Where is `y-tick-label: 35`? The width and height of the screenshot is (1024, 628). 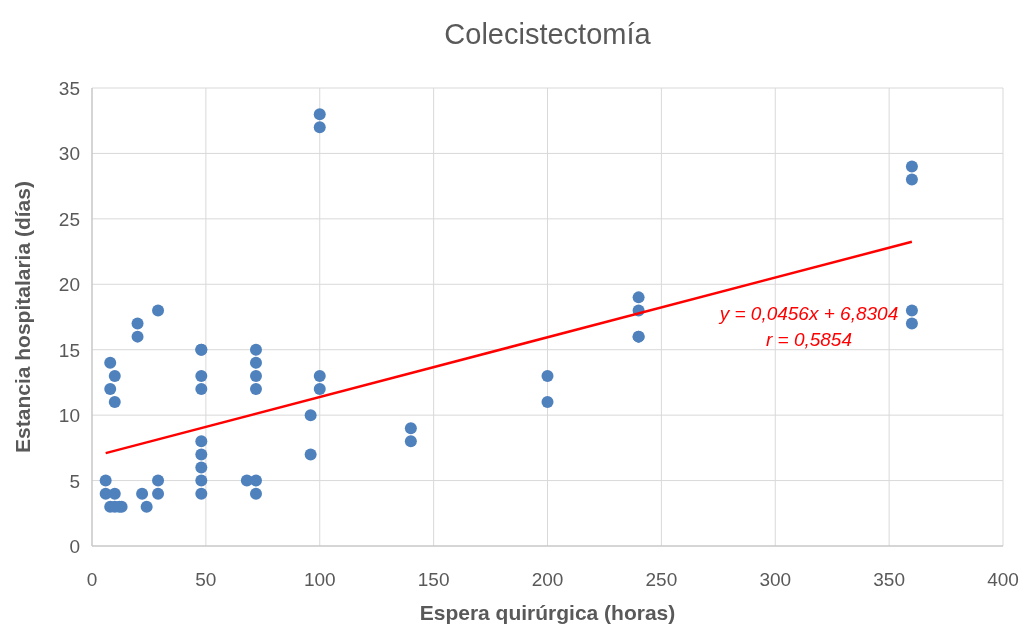 y-tick-label: 35 is located at coordinates (69, 88).